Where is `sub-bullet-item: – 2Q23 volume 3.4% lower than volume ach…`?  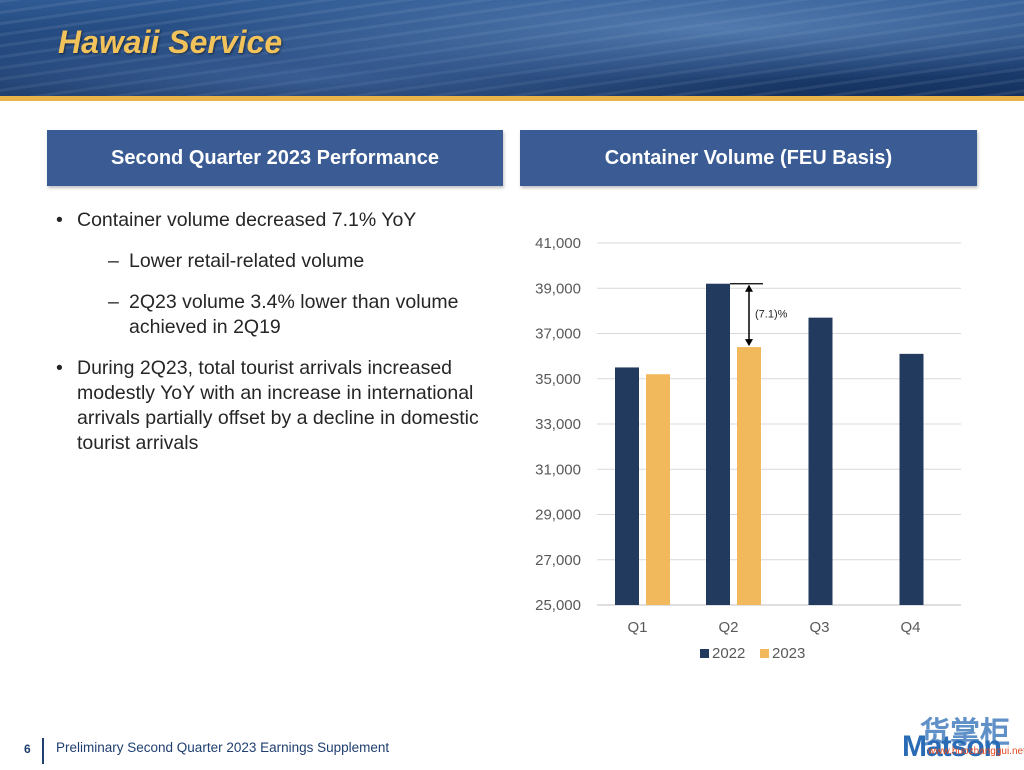
sub-bullet-item: – 2Q23 volume 3.4% lower than volume ach… is located at coordinates (281, 315).